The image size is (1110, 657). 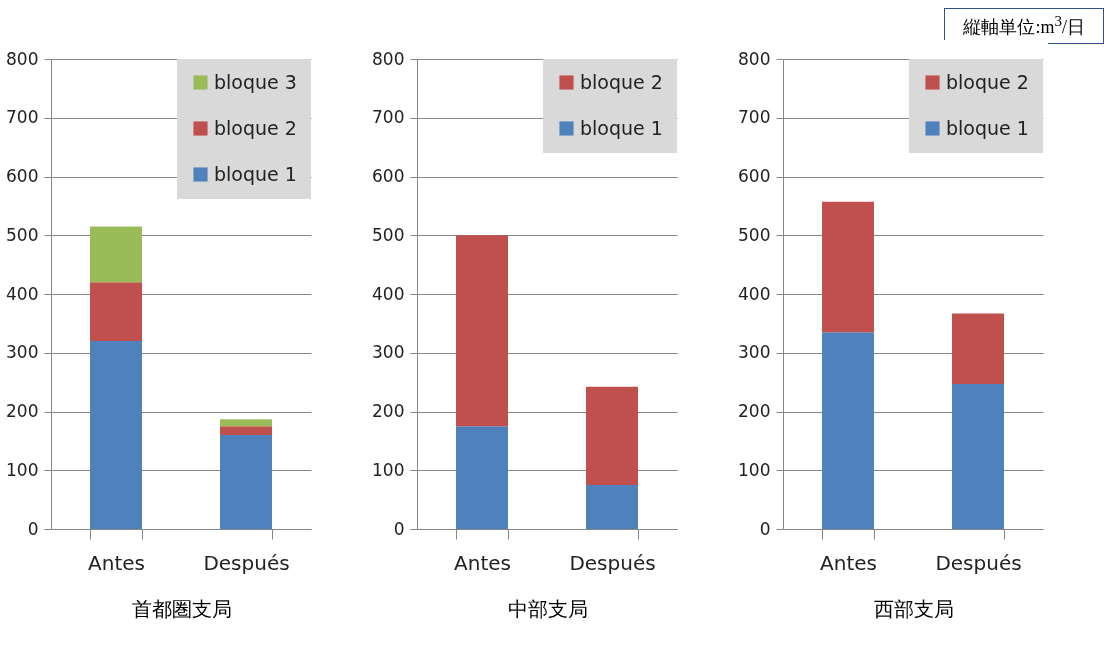 I want to click on x-axis-title: 西部支局, so click(x=913, y=608).